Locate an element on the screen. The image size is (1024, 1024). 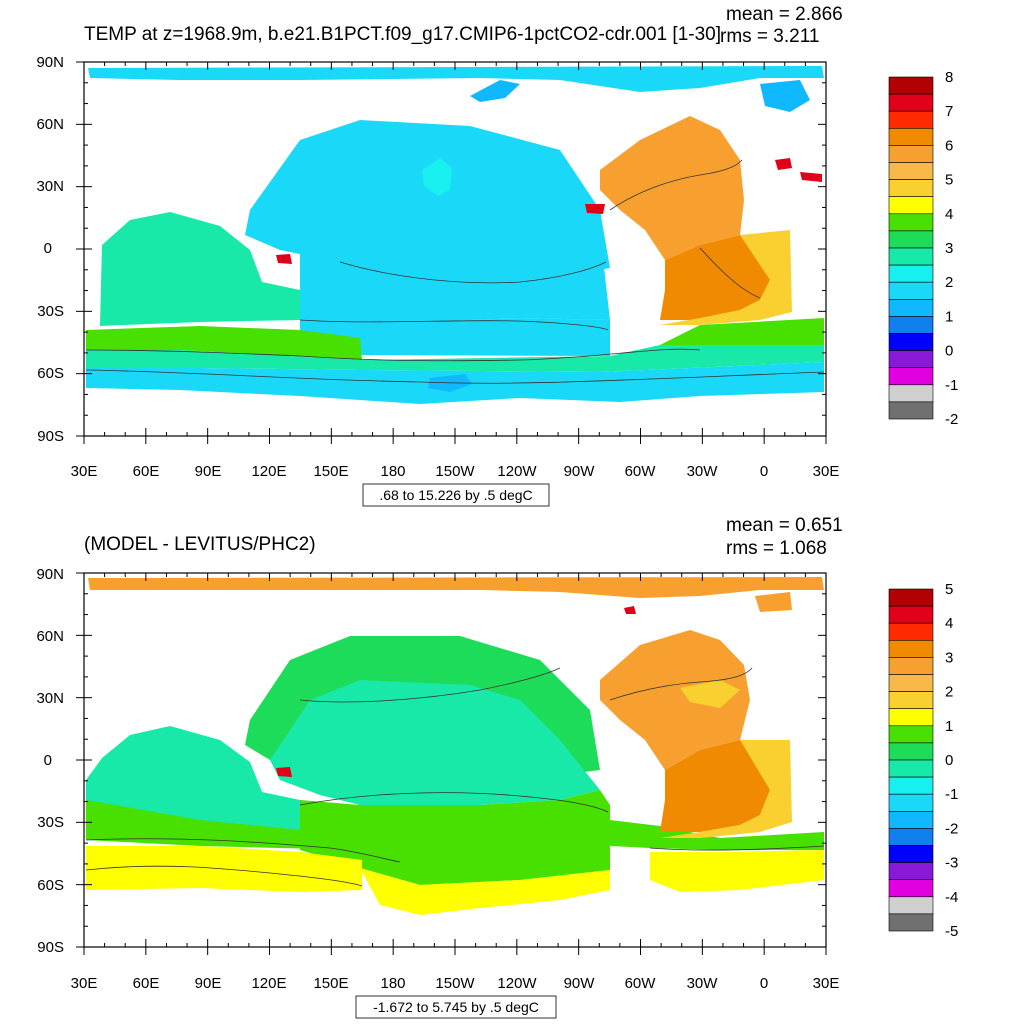
bottom-region-pacific-core is located at coordinates (435, 744).